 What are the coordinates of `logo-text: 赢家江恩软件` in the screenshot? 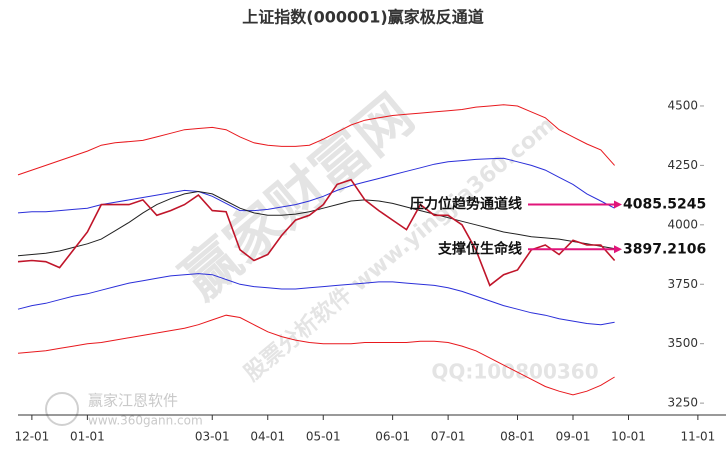 It's located at (133, 401).